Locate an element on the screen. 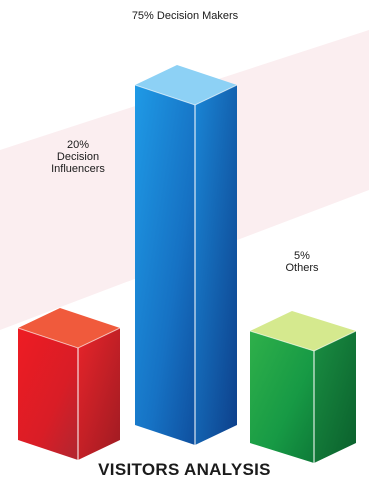 The height and width of the screenshot is (481, 369). bar-decision-influencers is located at coordinates (69, 384).